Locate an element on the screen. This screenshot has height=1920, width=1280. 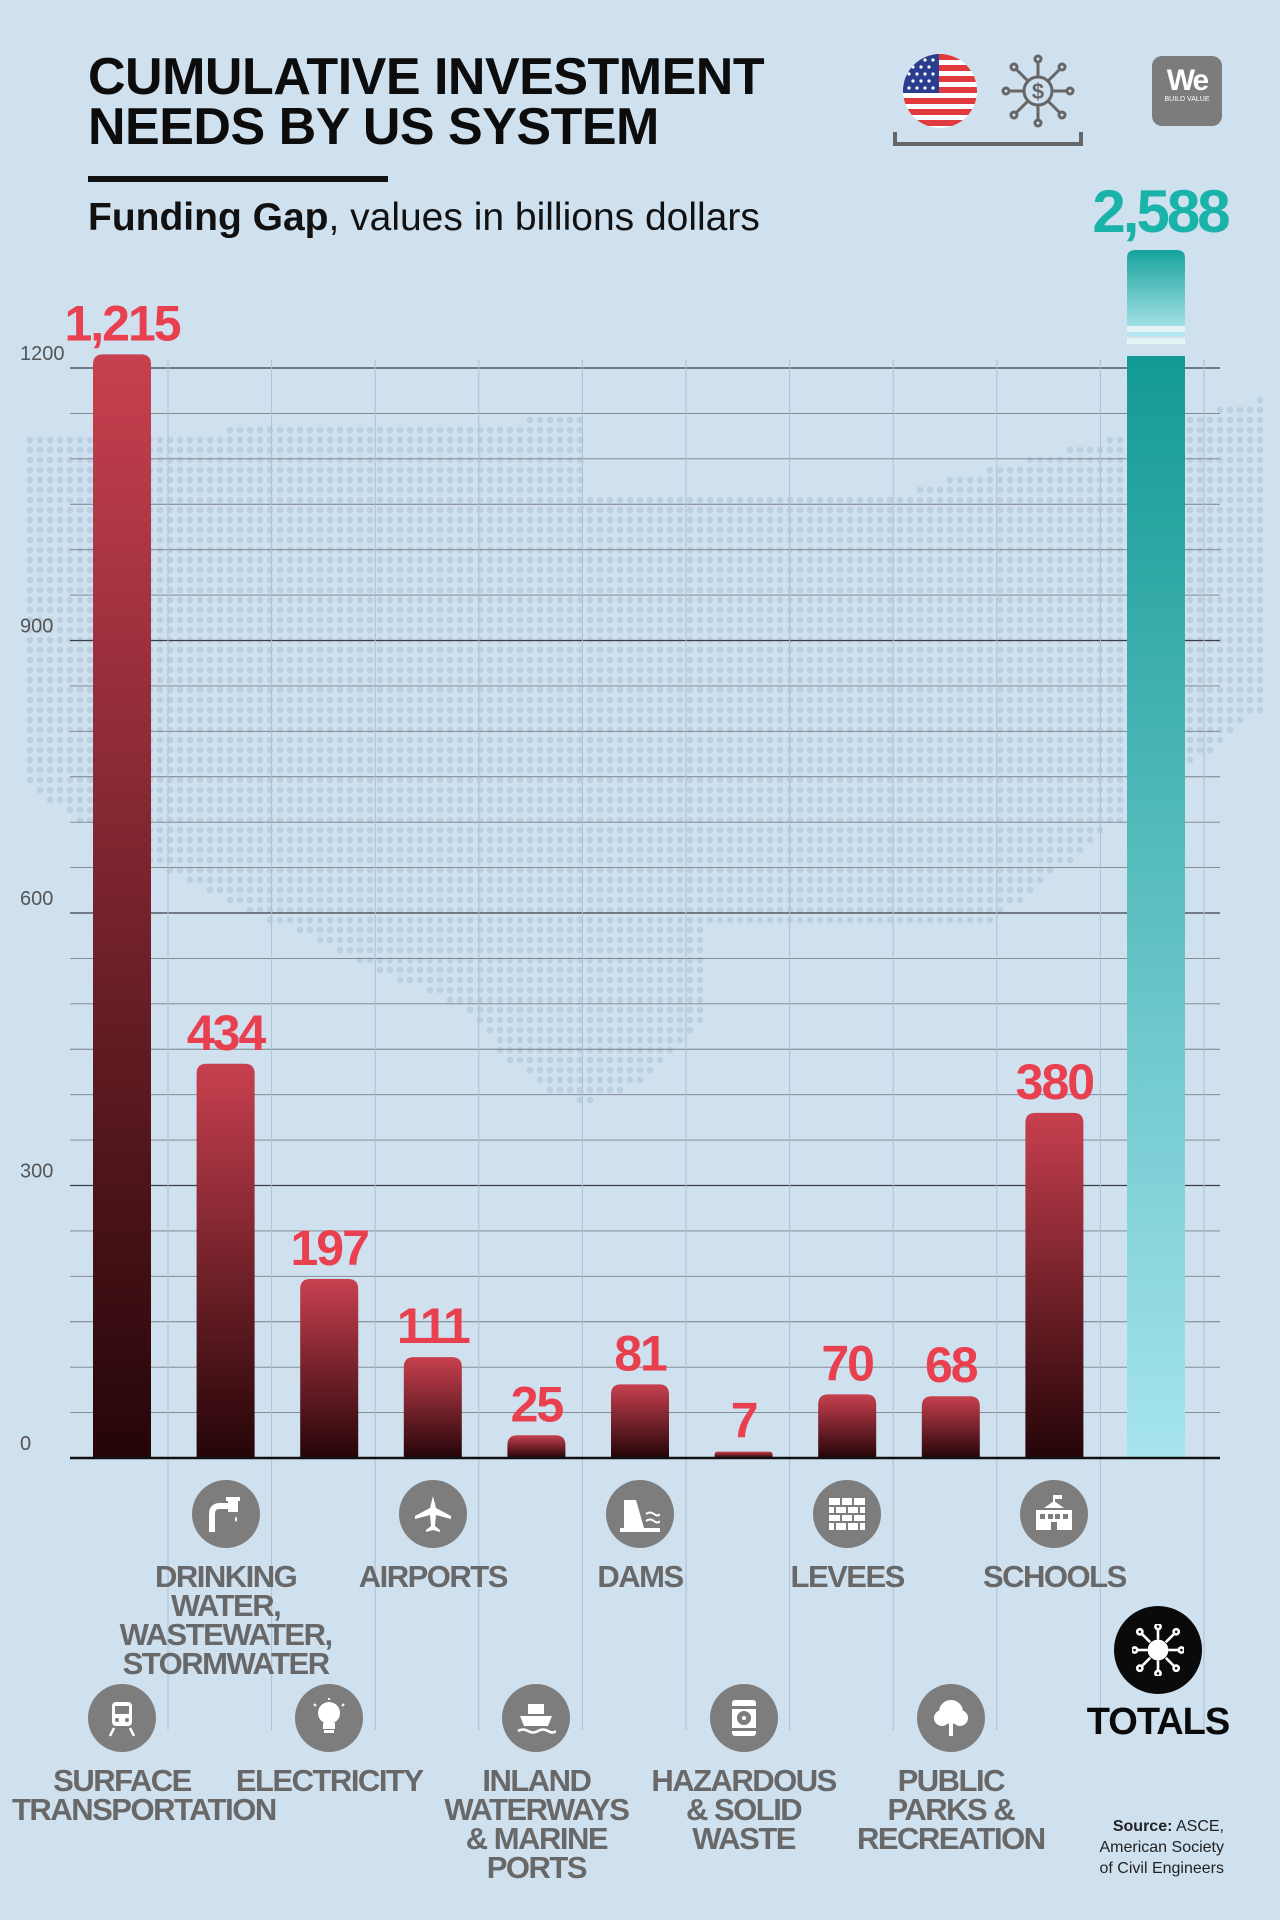
value-label: 70 is located at coordinates (847, 1363).